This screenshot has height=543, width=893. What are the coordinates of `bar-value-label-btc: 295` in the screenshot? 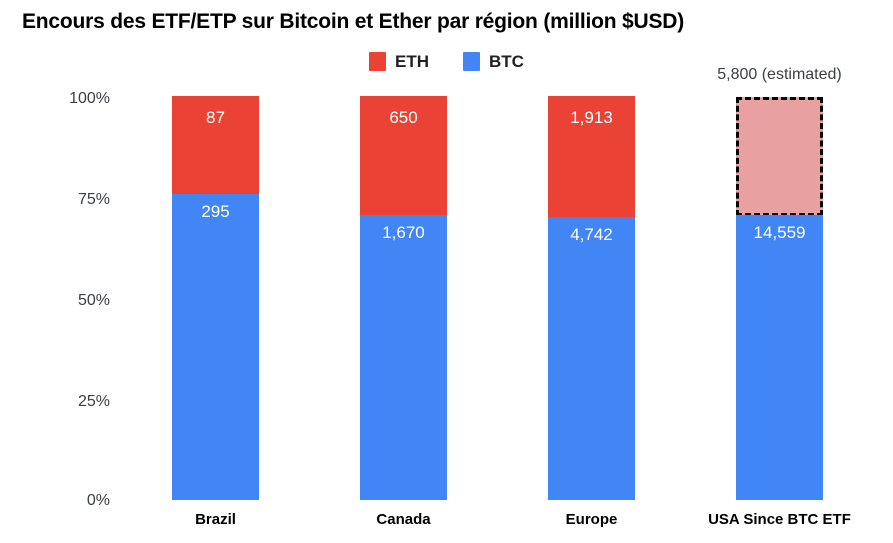 It's located at (215, 211).